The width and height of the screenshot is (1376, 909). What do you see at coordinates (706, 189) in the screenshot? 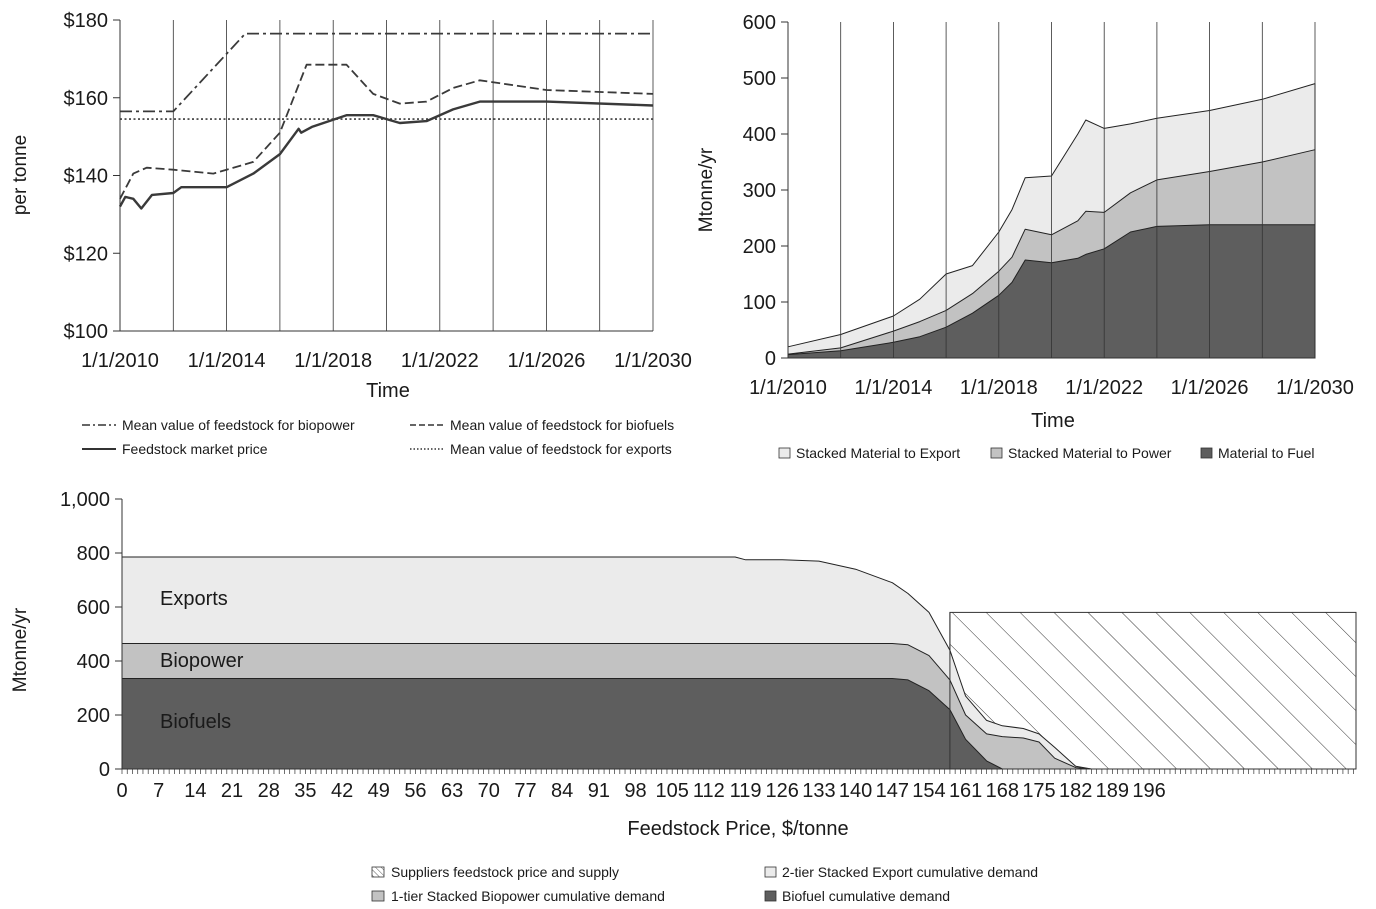
I see `tr-y-axis-title: Mtonne/yr` at bounding box center [706, 189].